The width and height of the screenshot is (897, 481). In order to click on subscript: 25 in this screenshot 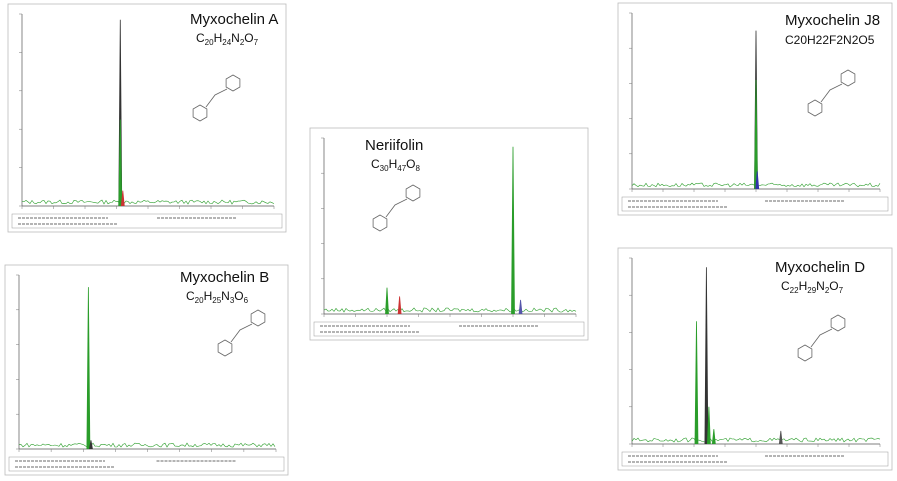, I will do `click(216, 300)`.